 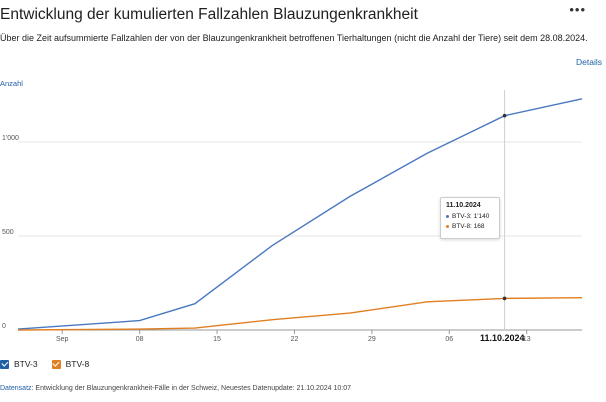 What do you see at coordinates (56, 364) in the screenshot?
I see `checkbox-btv8-icon` at bounding box center [56, 364].